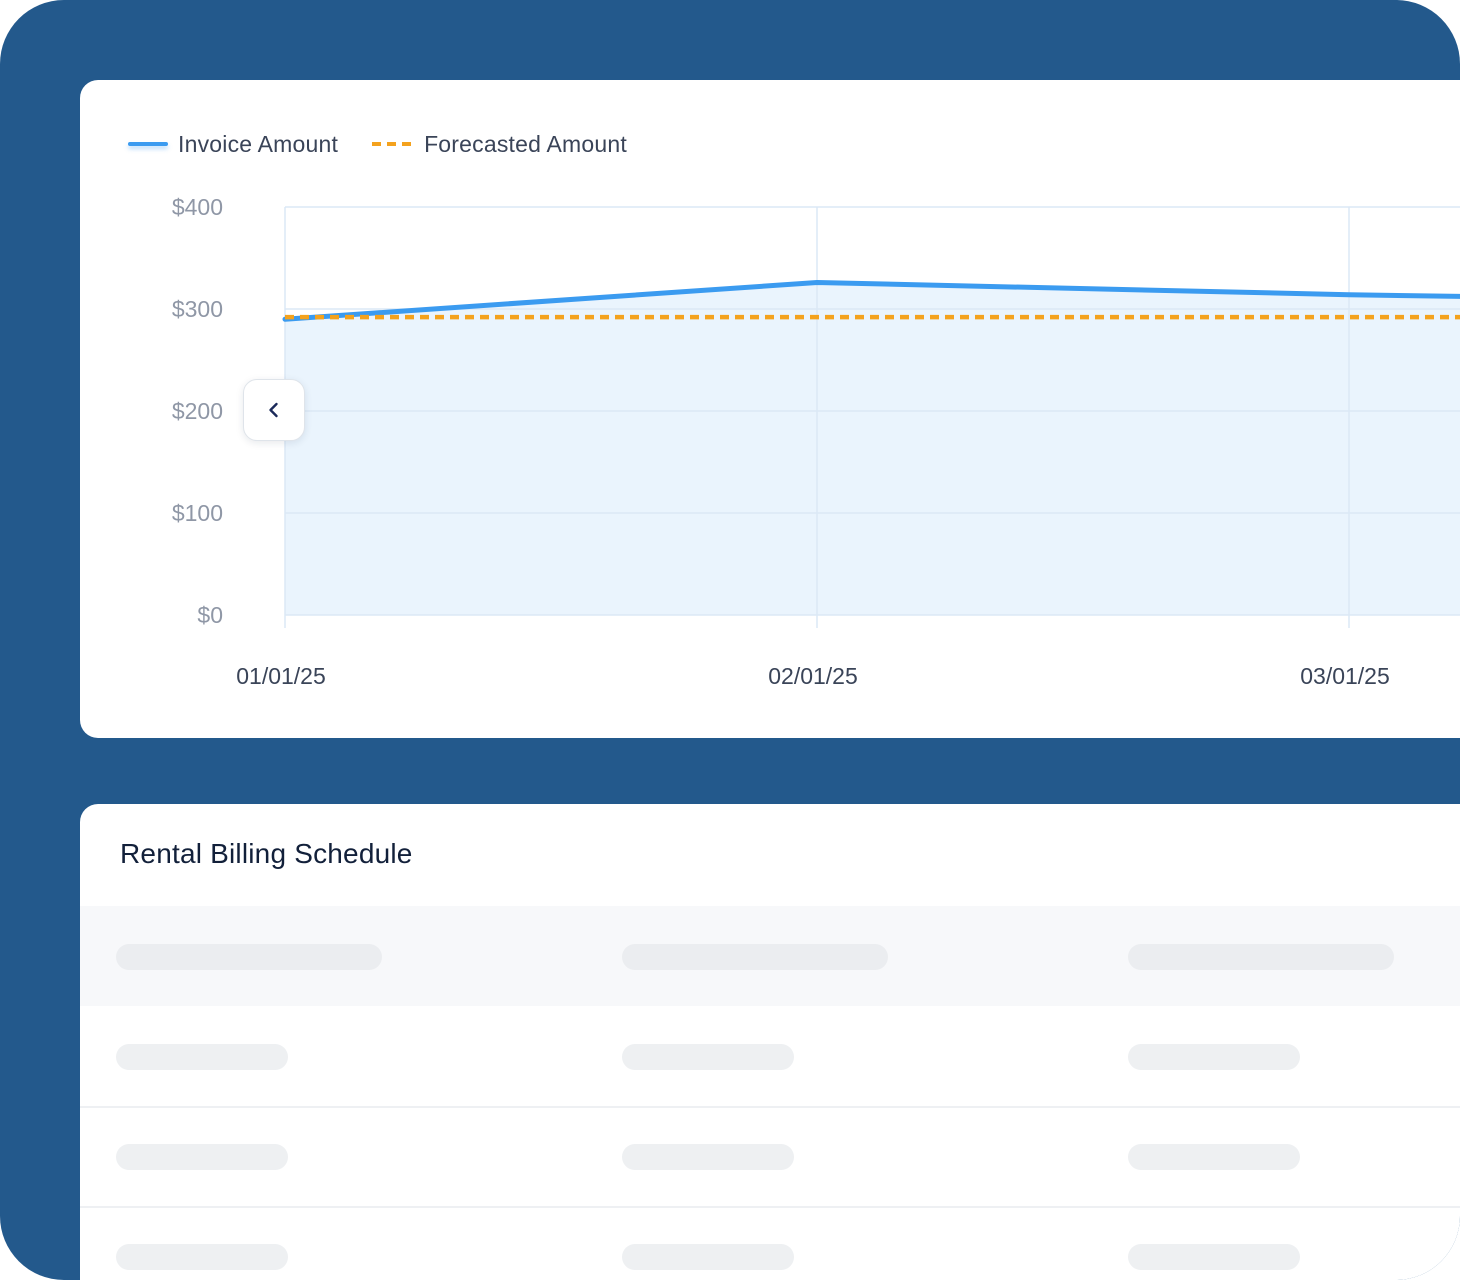 This screenshot has width=1460, height=1280. What do you see at coordinates (1345, 676) in the screenshot?
I see `x-tick-label: 03/01/25` at bounding box center [1345, 676].